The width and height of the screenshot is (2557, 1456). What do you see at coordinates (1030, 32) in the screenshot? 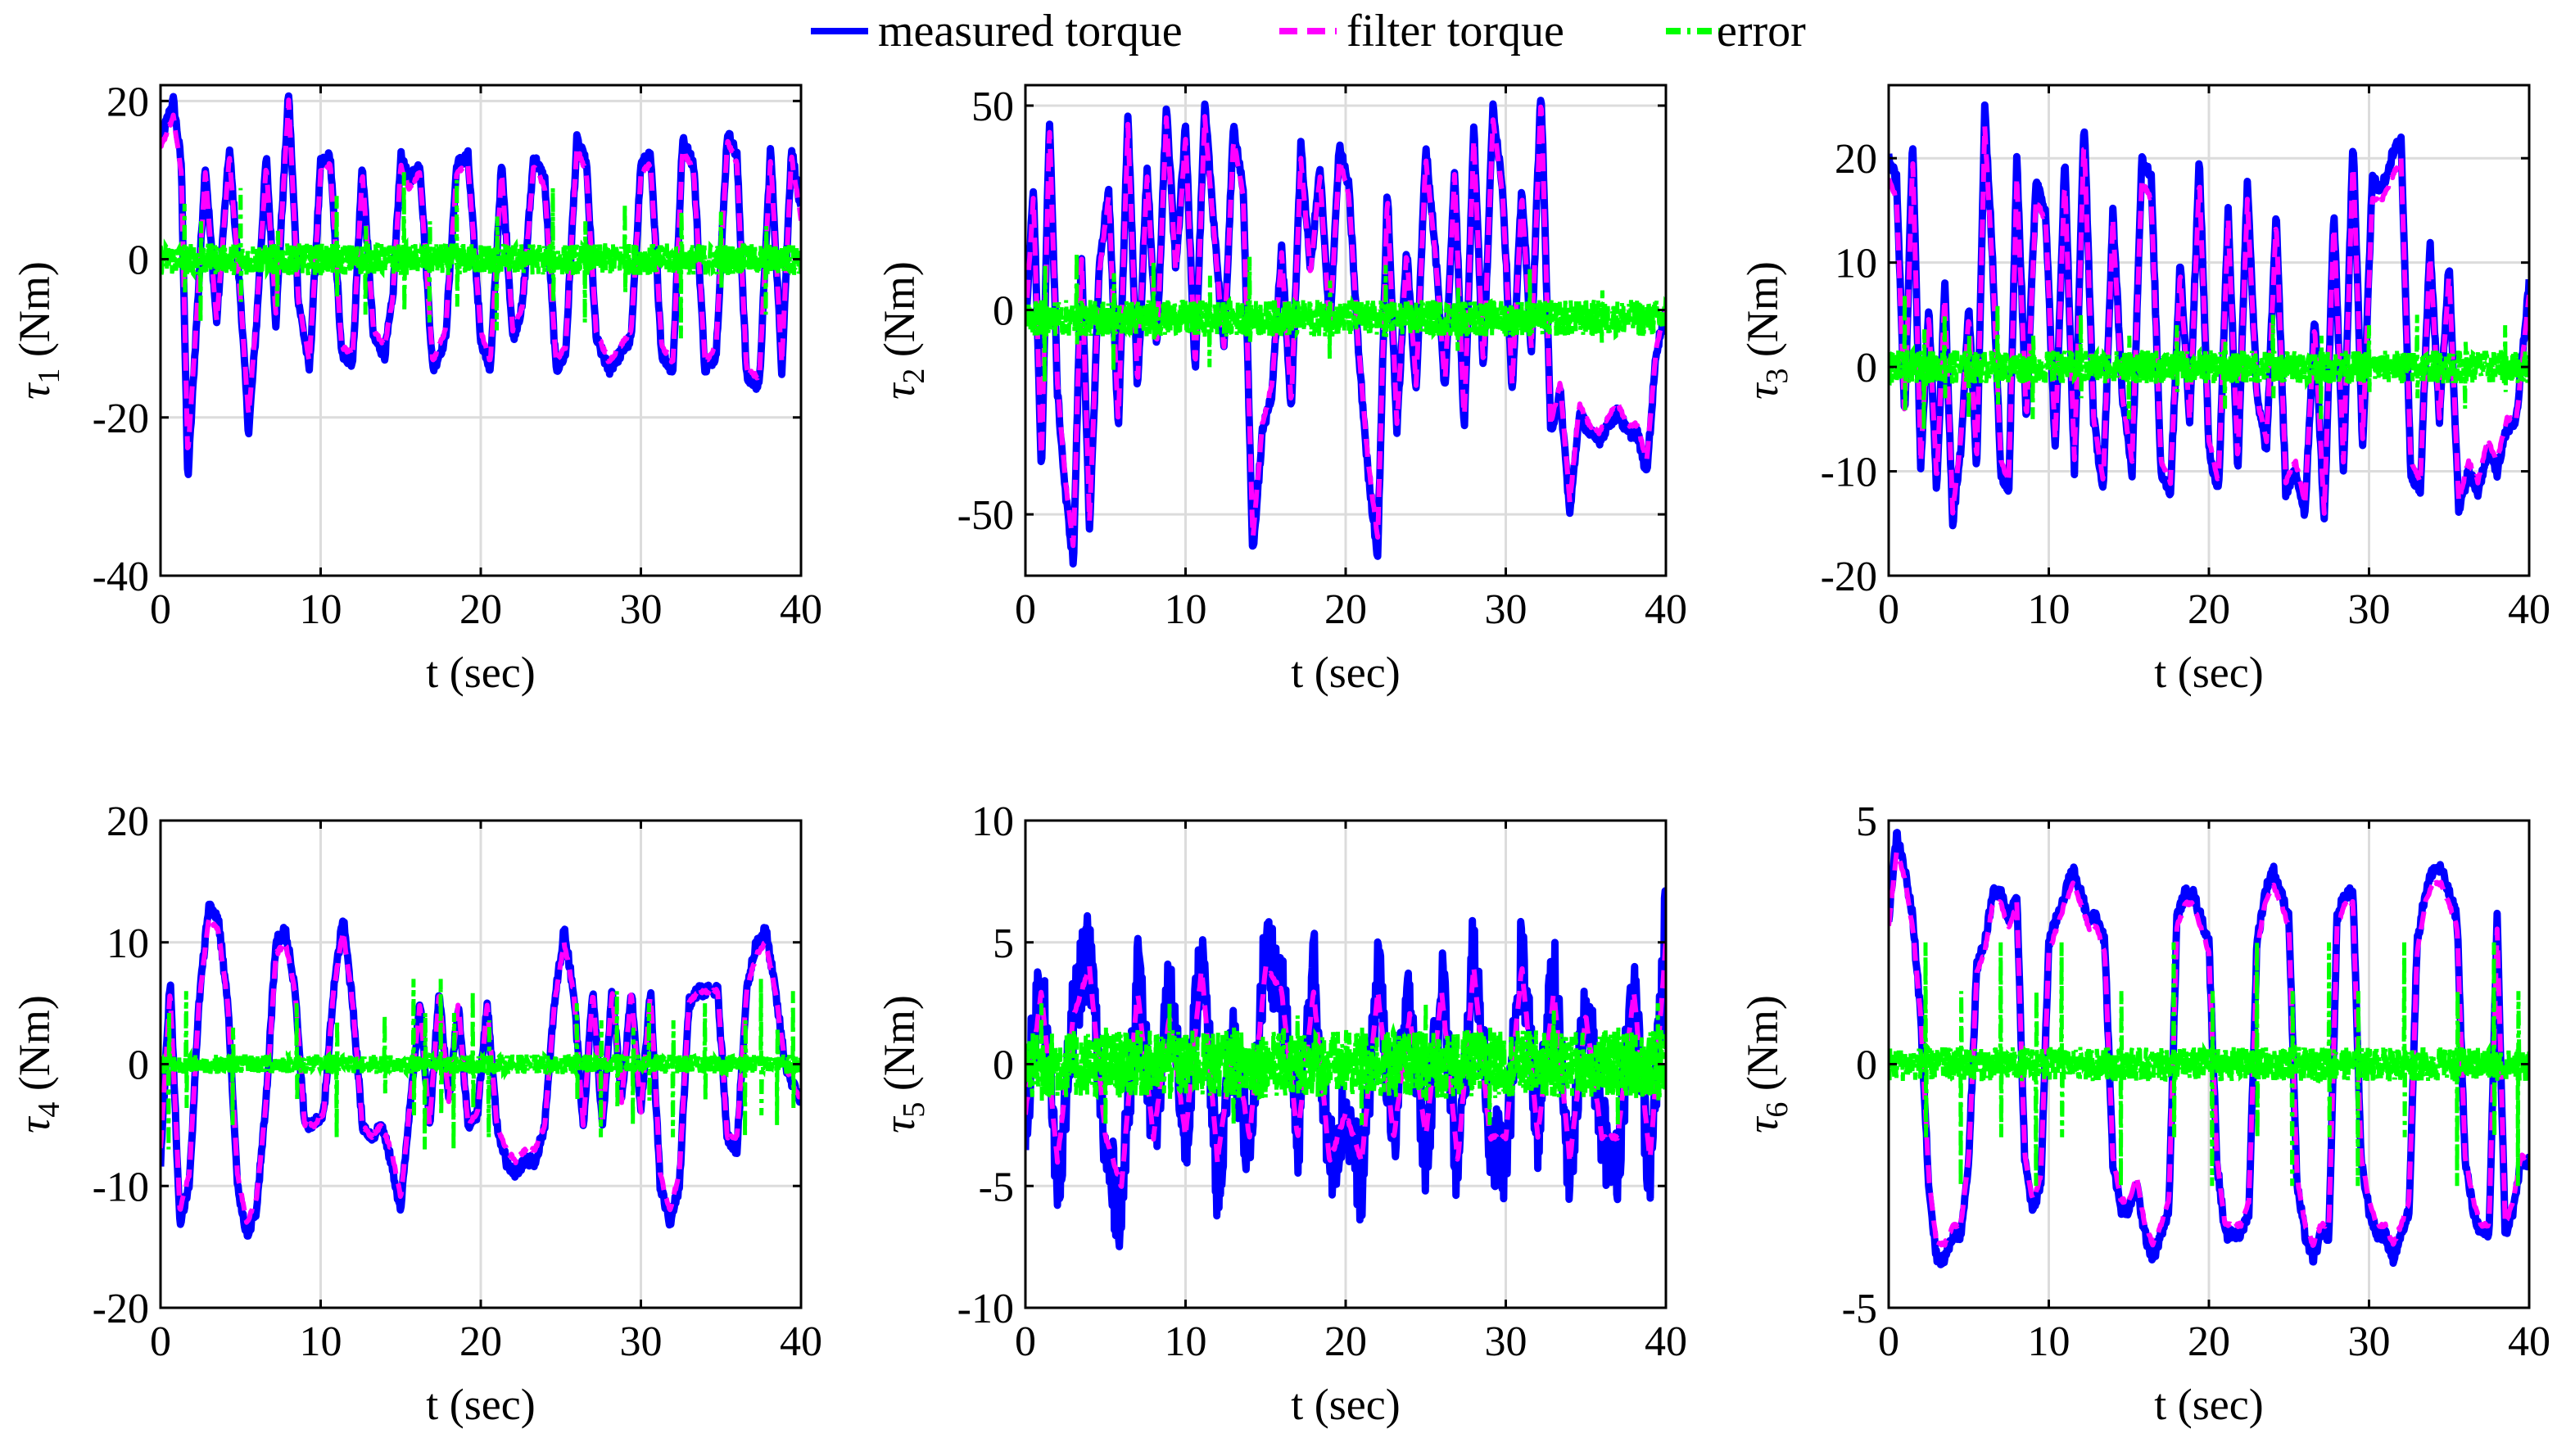
I see `legend-label-0: measured torque` at bounding box center [1030, 32].